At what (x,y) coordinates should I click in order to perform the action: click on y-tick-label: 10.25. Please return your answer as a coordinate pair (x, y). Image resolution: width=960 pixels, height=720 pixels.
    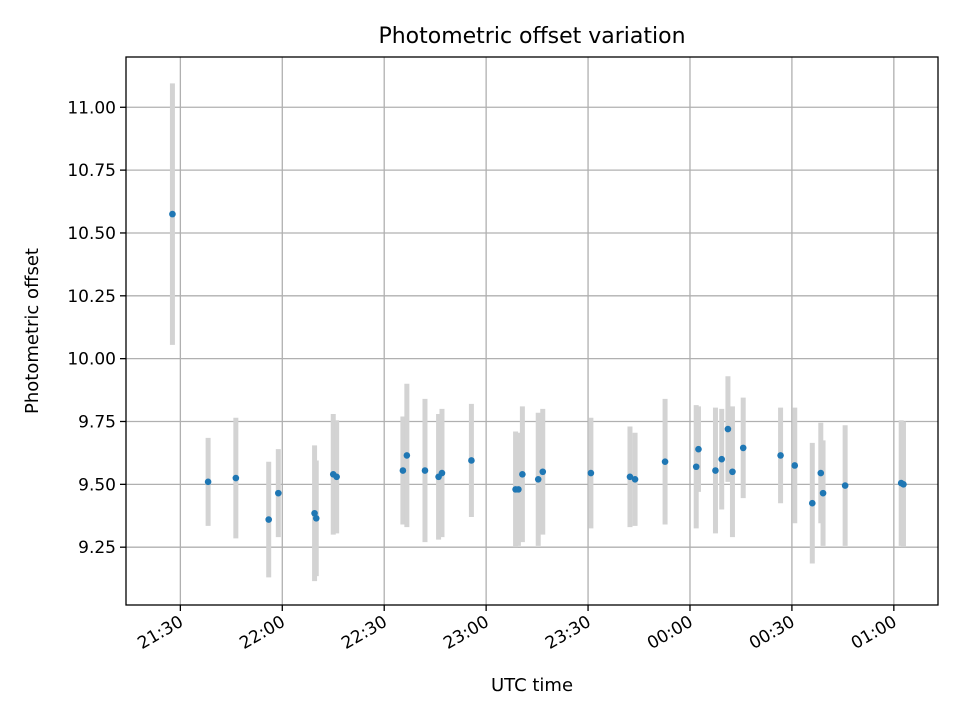
    Looking at the image, I should click on (91, 297).